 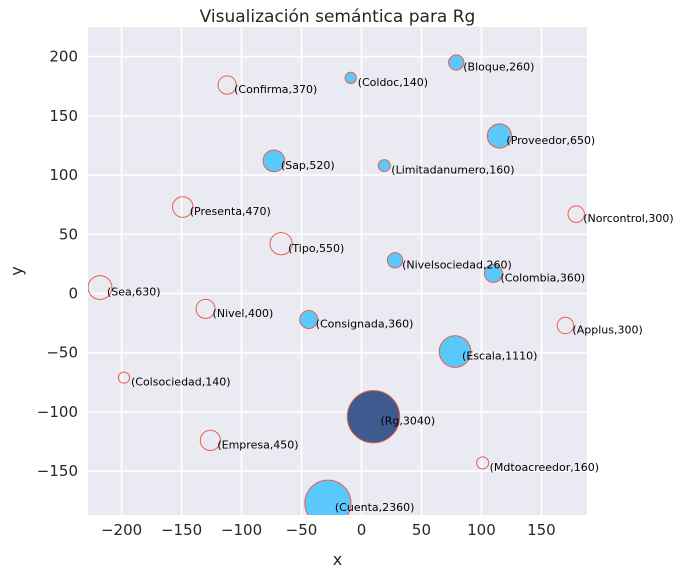 What do you see at coordinates (57, 412) in the screenshot?
I see `y-tick-label: −100` at bounding box center [57, 412].